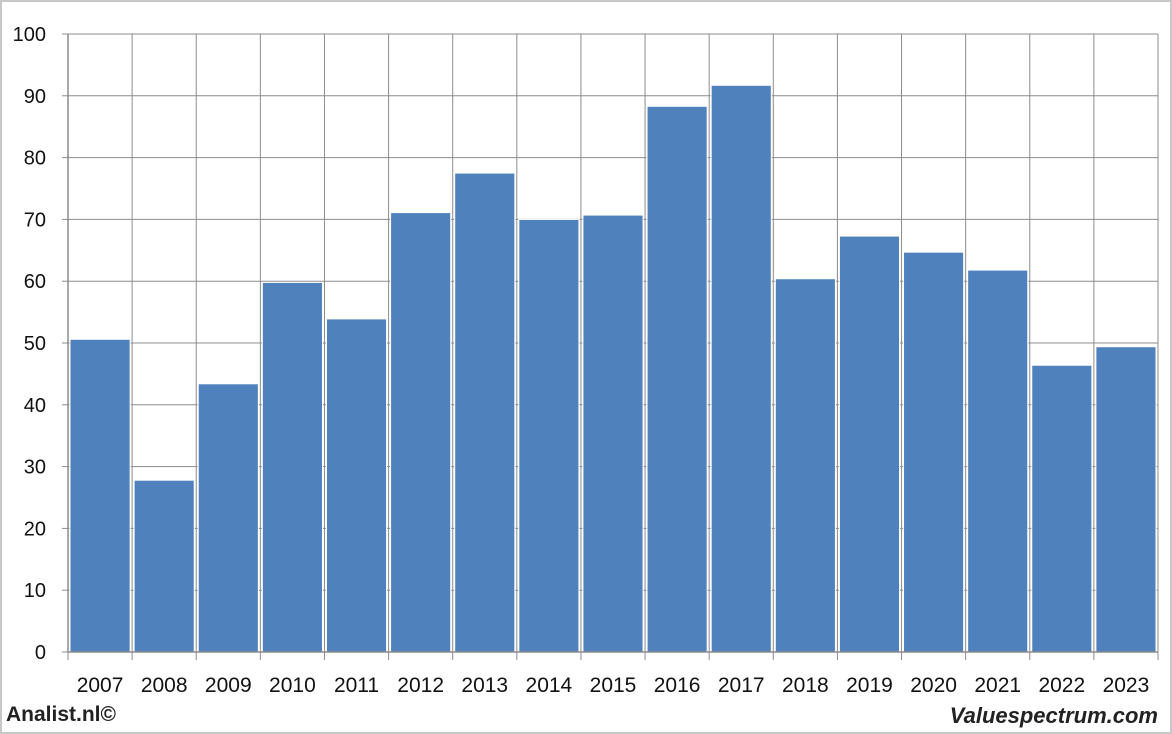 The image size is (1172, 734). What do you see at coordinates (549, 435) in the screenshot?
I see `bar-2014` at bounding box center [549, 435].